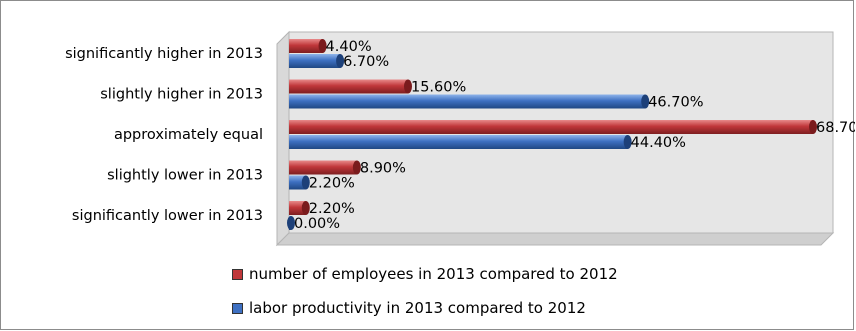  I want to click on data-label: 4.40%, so click(349, 47).